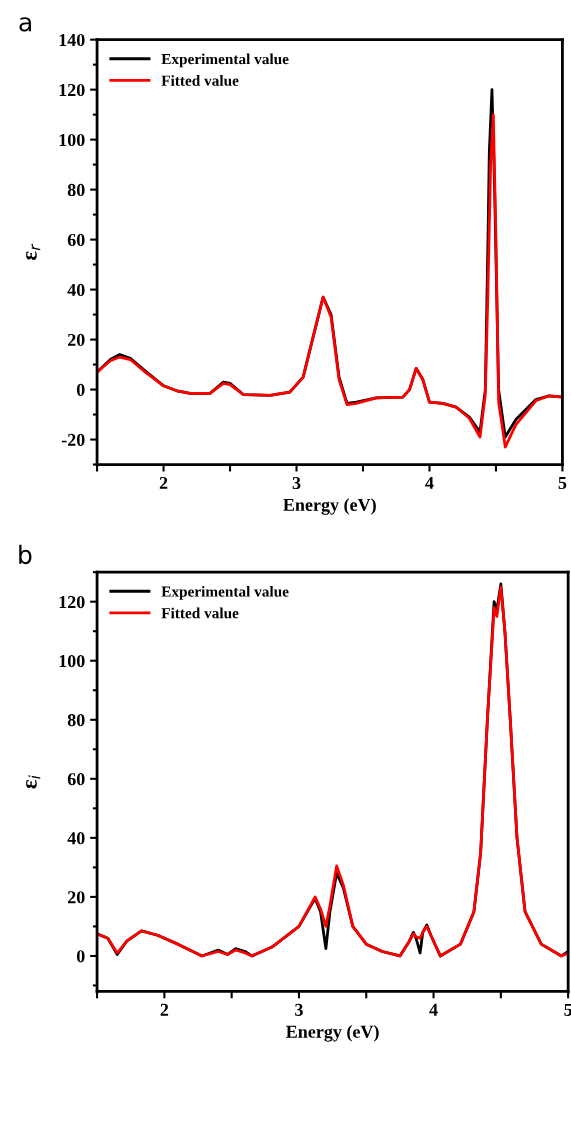 The image size is (571, 1133). I want to click on y-axis-title: ε$_{r}$, so click(33, 251).